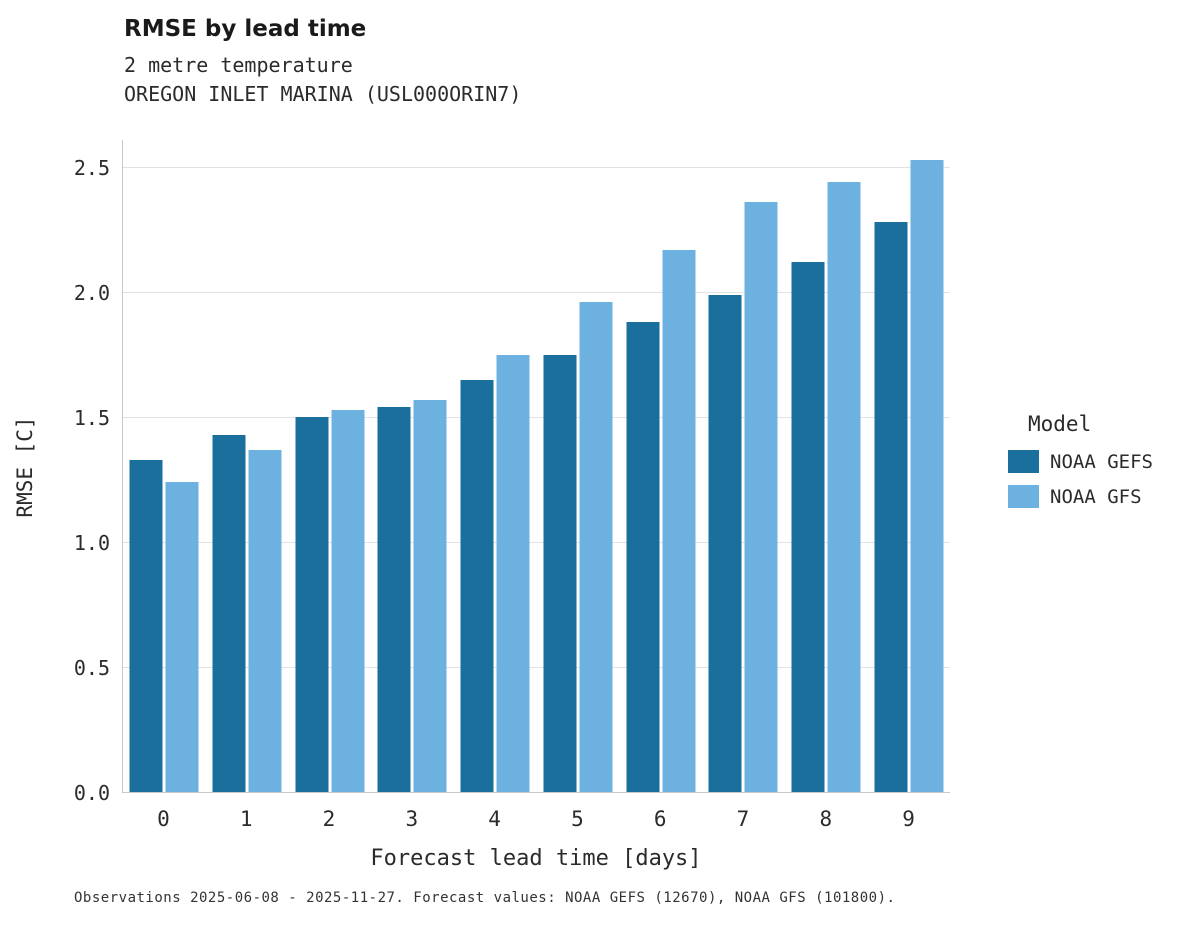 The image size is (1188, 928). I want to click on y-tick-label: 2.5, so click(91, 167).